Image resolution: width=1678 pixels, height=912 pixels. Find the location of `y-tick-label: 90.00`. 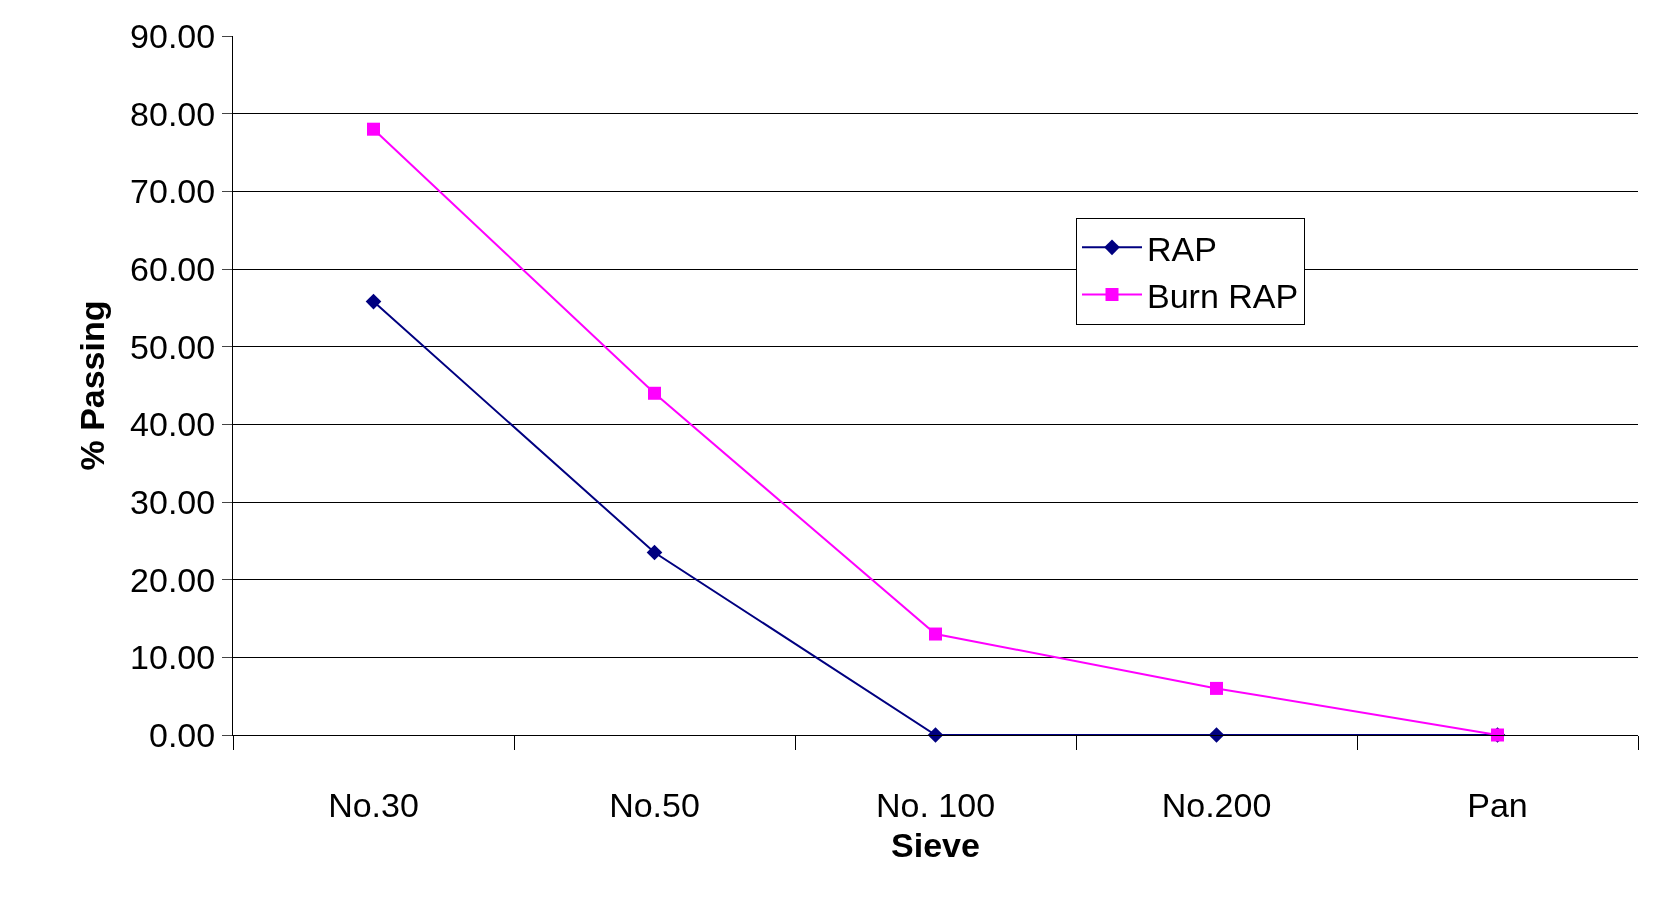

y-tick-label: 90.00 is located at coordinates (173, 35).